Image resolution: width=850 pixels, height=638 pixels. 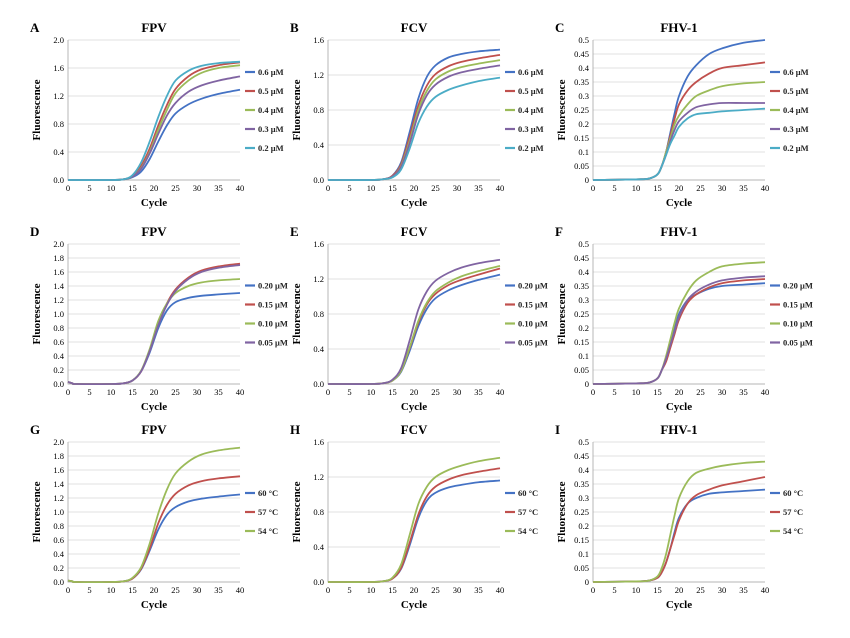 What do you see at coordinates (559, 231) in the screenshot?
I see `panel-letter: F` at bounding box center [559, 231].